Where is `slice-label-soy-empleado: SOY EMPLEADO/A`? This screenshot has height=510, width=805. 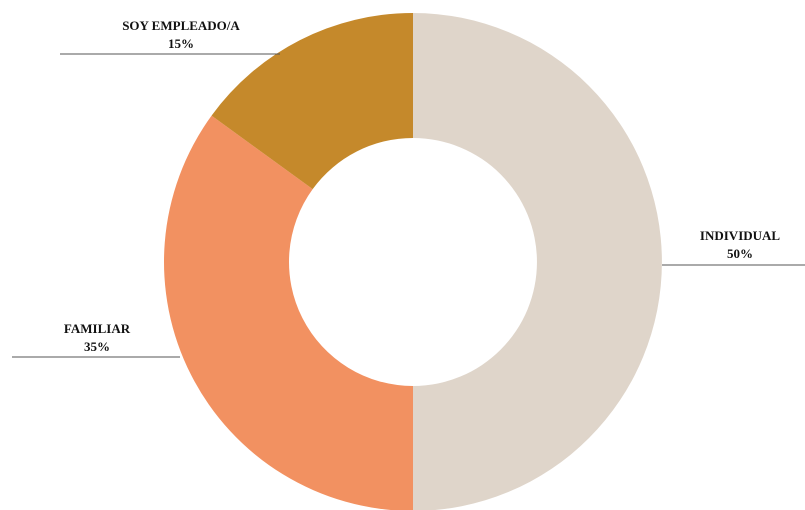
slice-label-soy-empleado: SOY EMPLEADO/A is located at coordinates (181, 25).